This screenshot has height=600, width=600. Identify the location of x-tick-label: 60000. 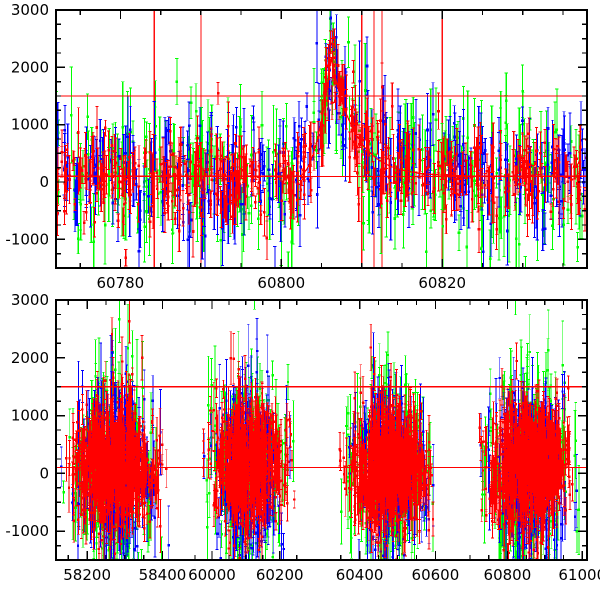
(212, 575).